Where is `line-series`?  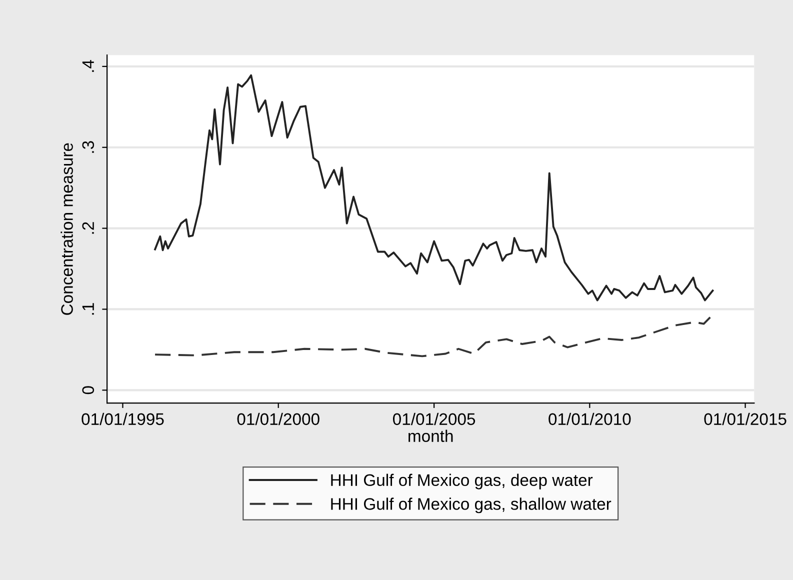
line-series is located at coordinates (433, 337).